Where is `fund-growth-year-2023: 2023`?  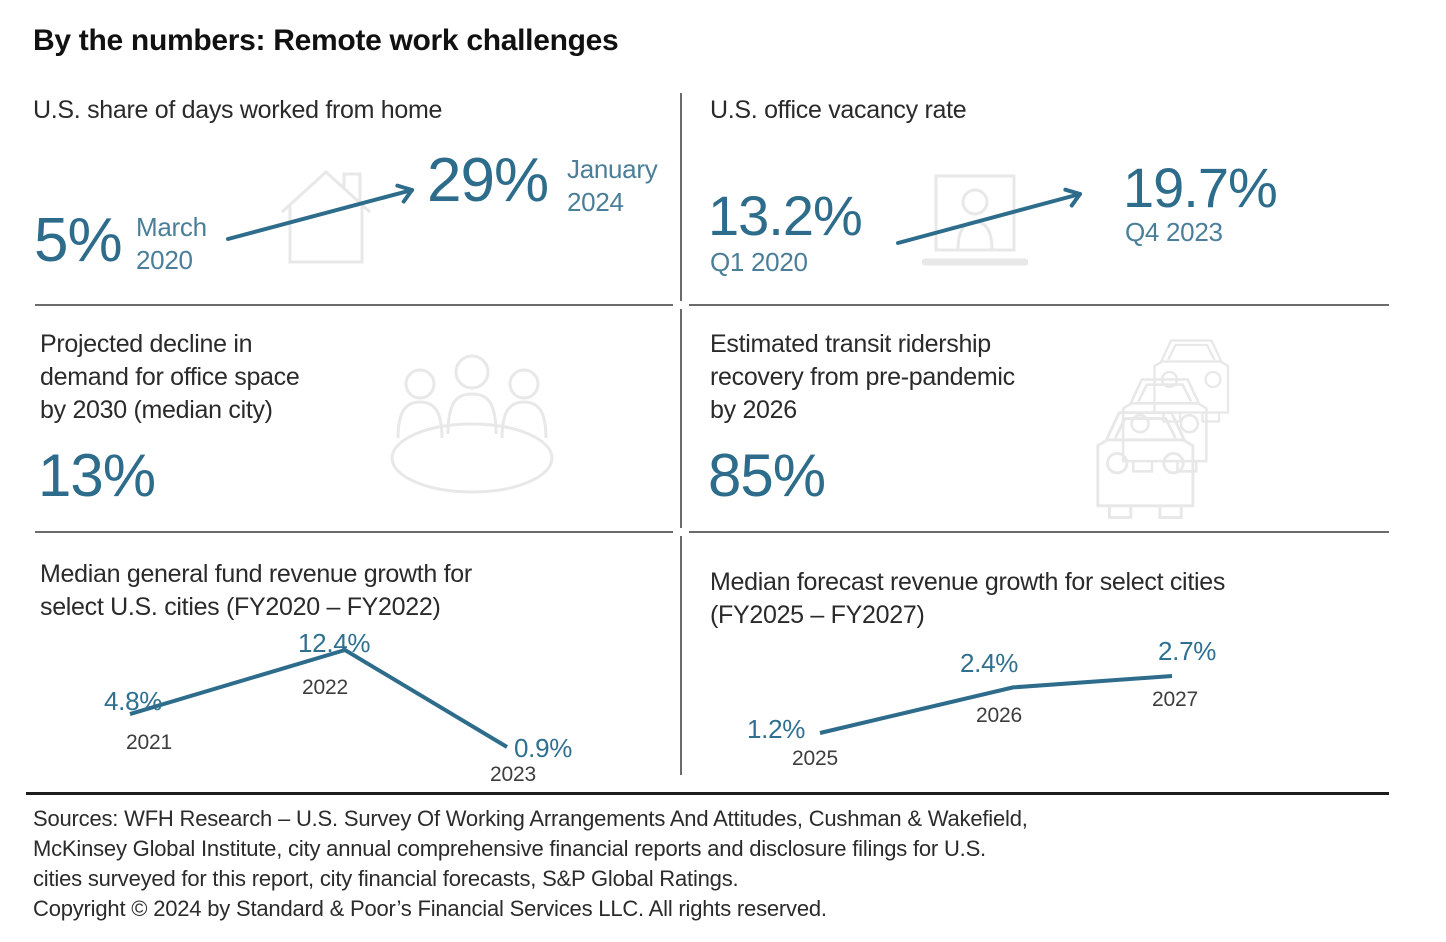 fund-growth-year-2023: 2023 is located at coordinates (513, 774).